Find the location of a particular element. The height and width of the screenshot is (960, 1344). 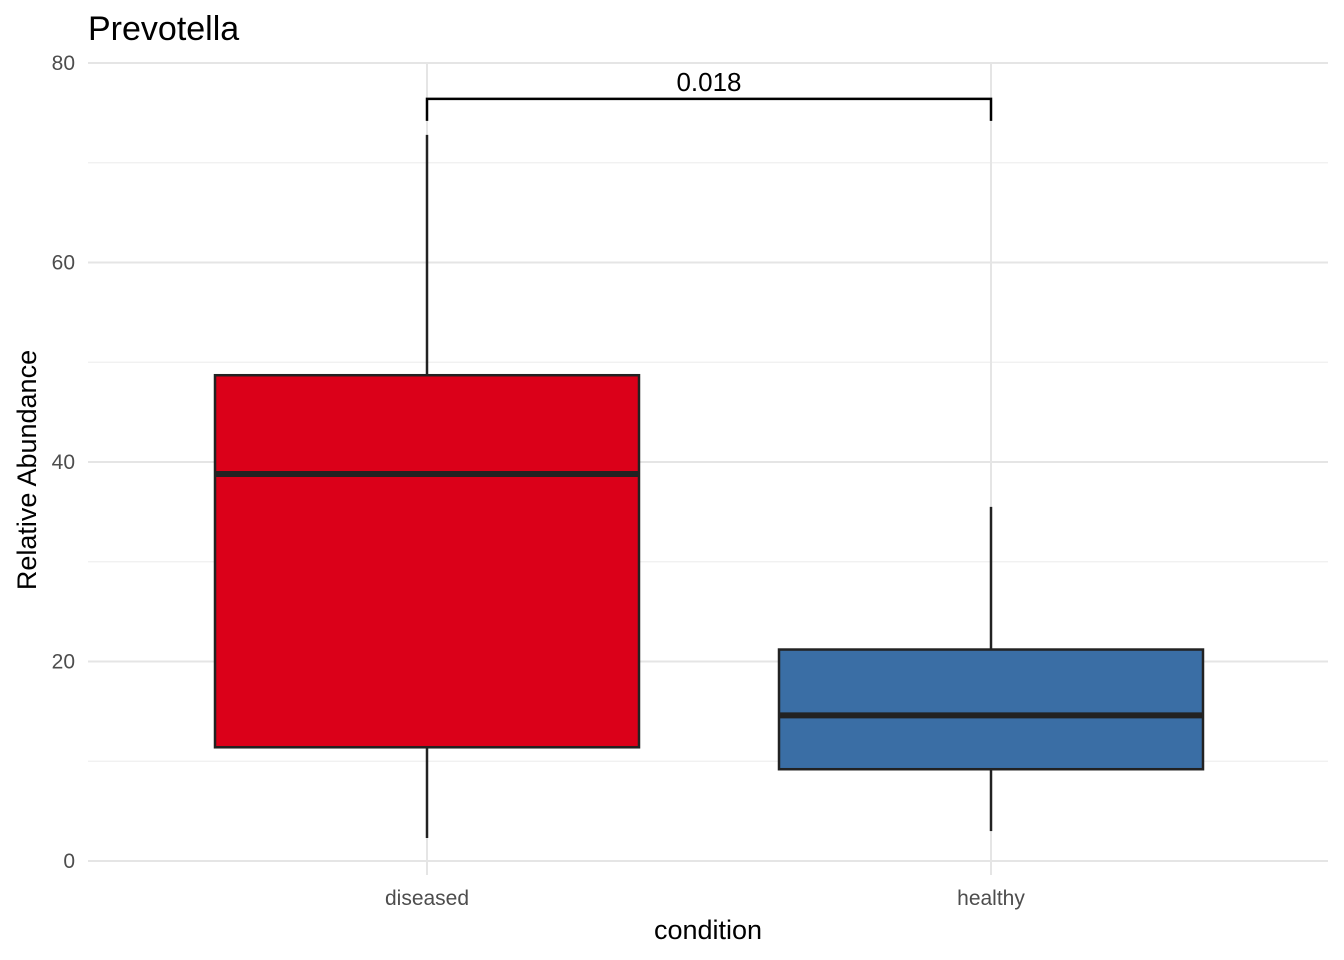

y-tick-label: 0 is located at coordinates (69, 861).